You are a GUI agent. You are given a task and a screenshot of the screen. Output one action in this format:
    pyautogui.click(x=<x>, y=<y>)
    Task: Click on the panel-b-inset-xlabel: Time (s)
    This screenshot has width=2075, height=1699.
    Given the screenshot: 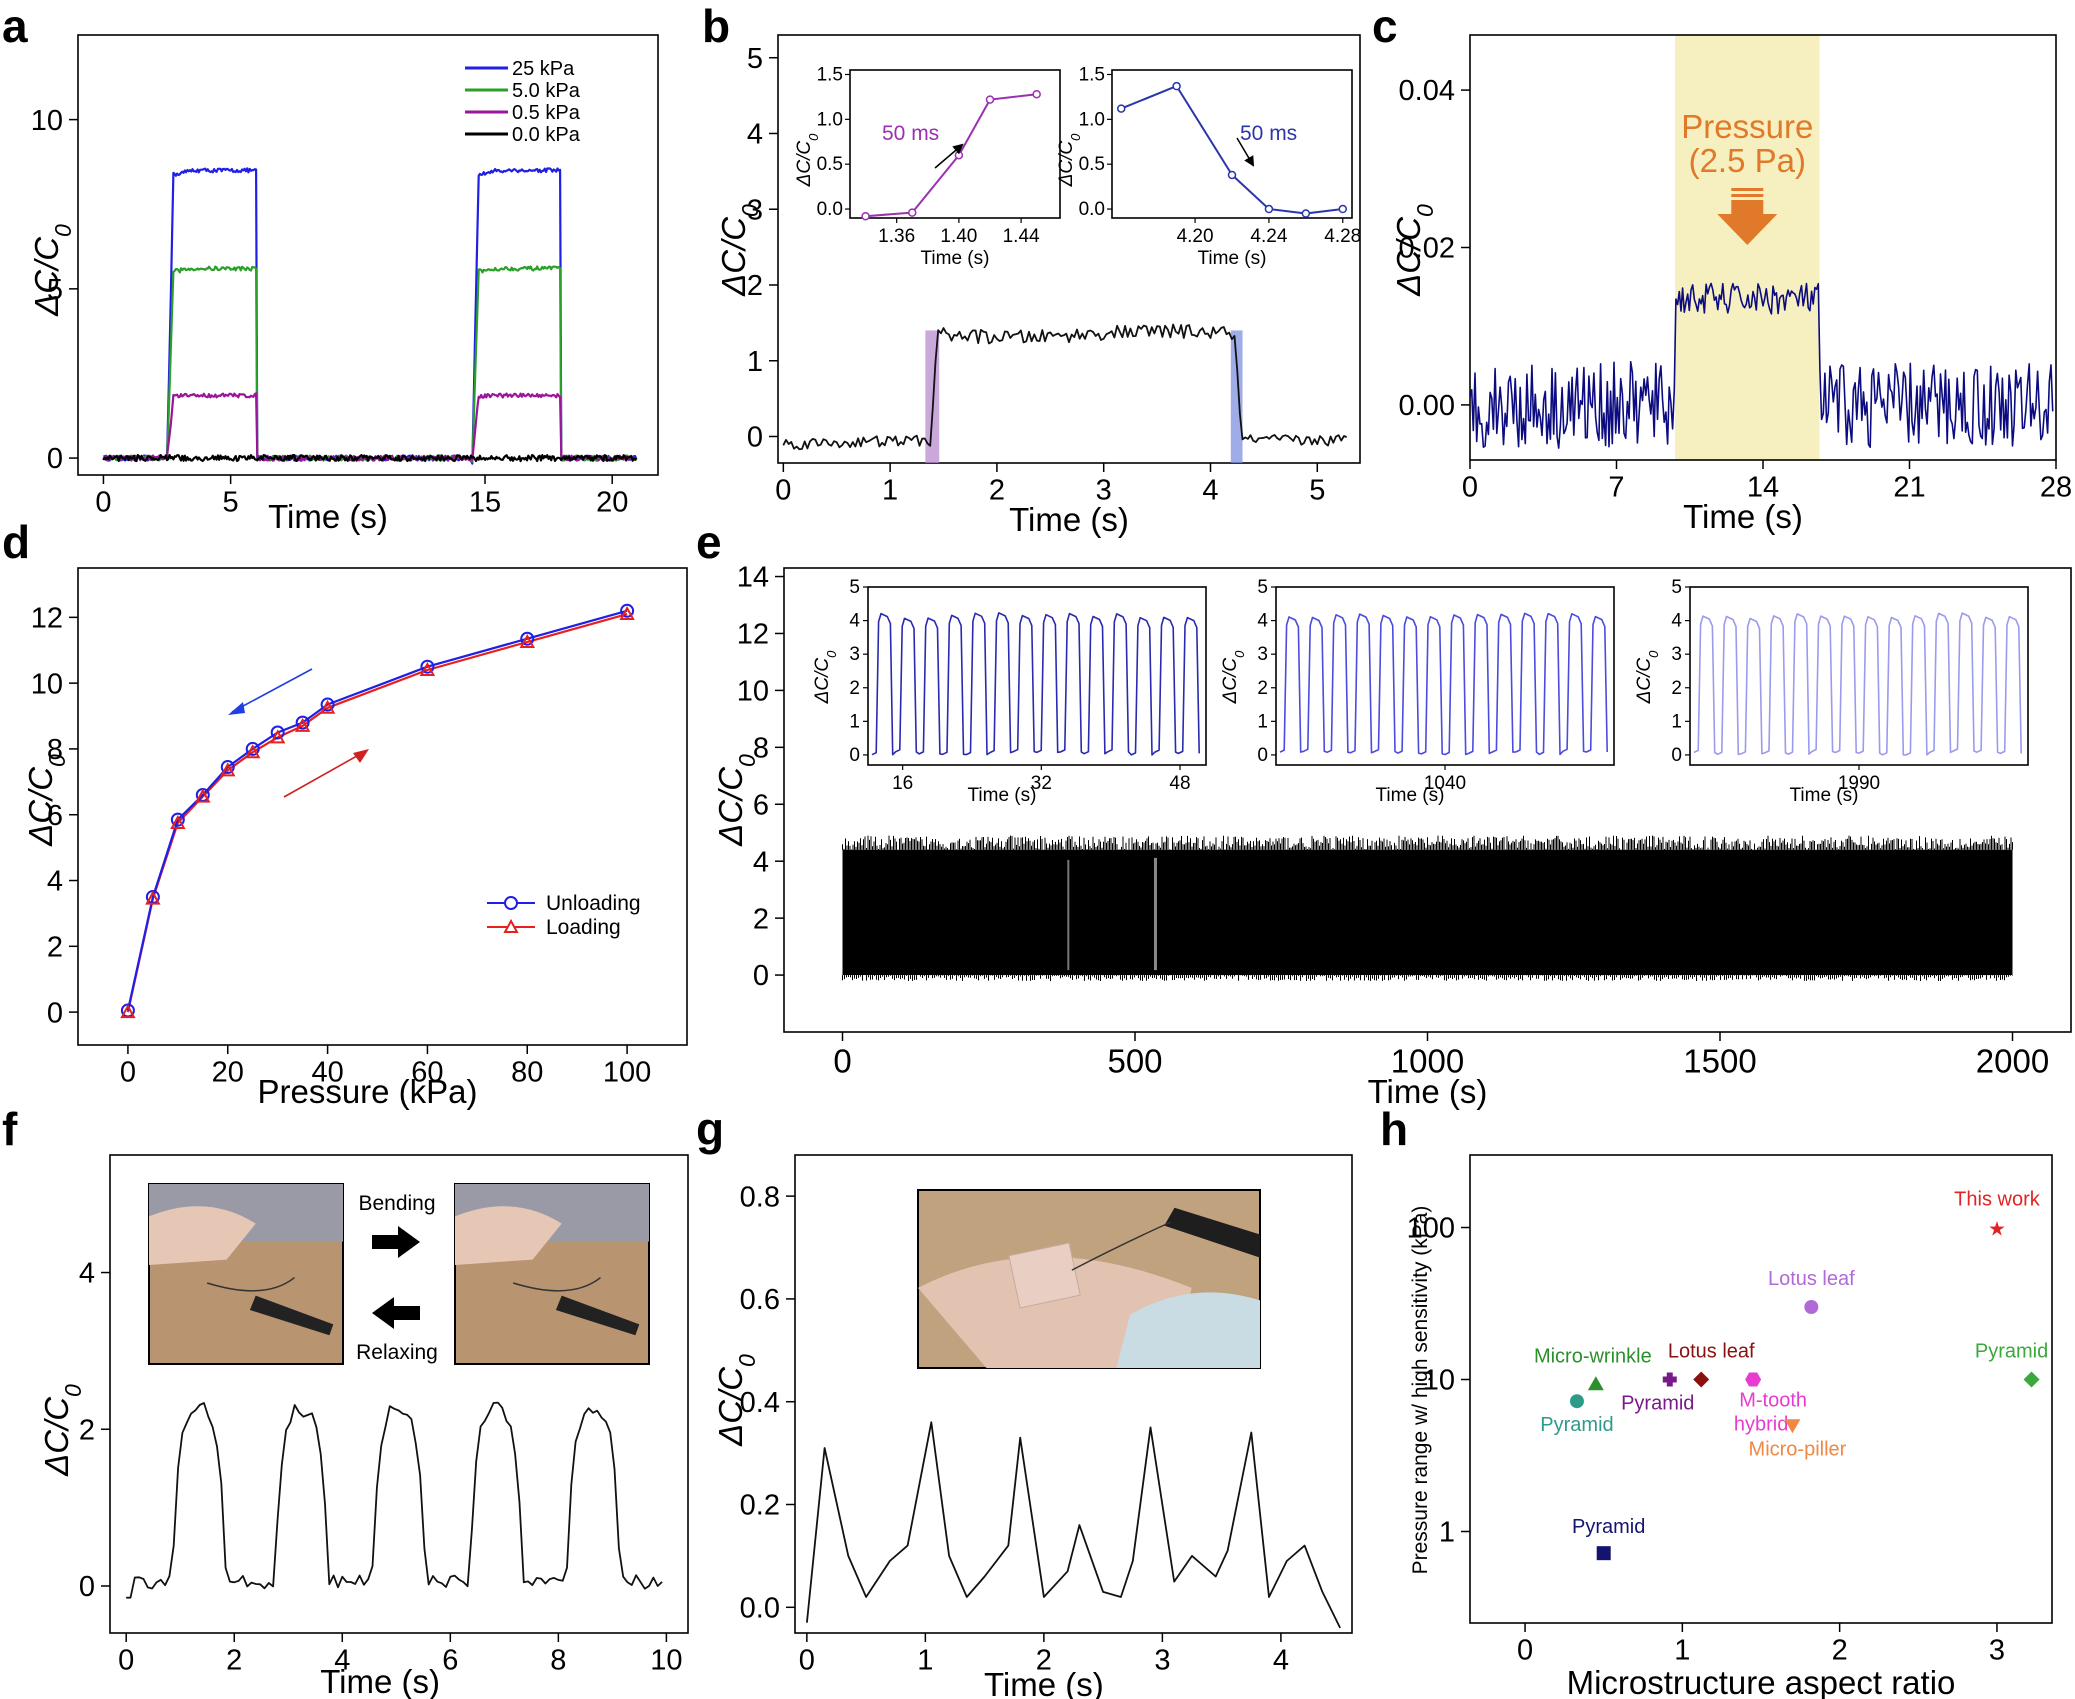 What is the action you would take?
    pyautogui.click(x=1232, y=258)
    